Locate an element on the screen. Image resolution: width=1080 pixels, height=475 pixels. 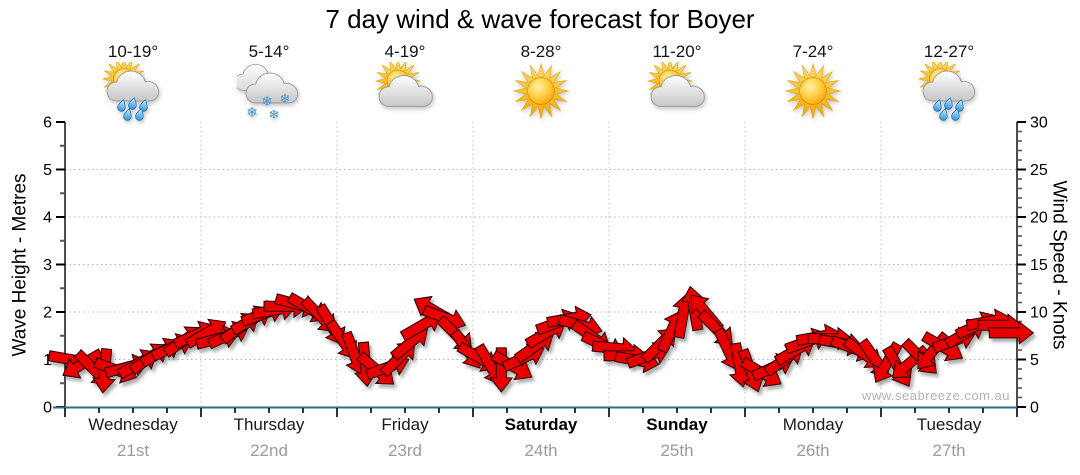
date-label: 21st is located at coordinates (133, 450).